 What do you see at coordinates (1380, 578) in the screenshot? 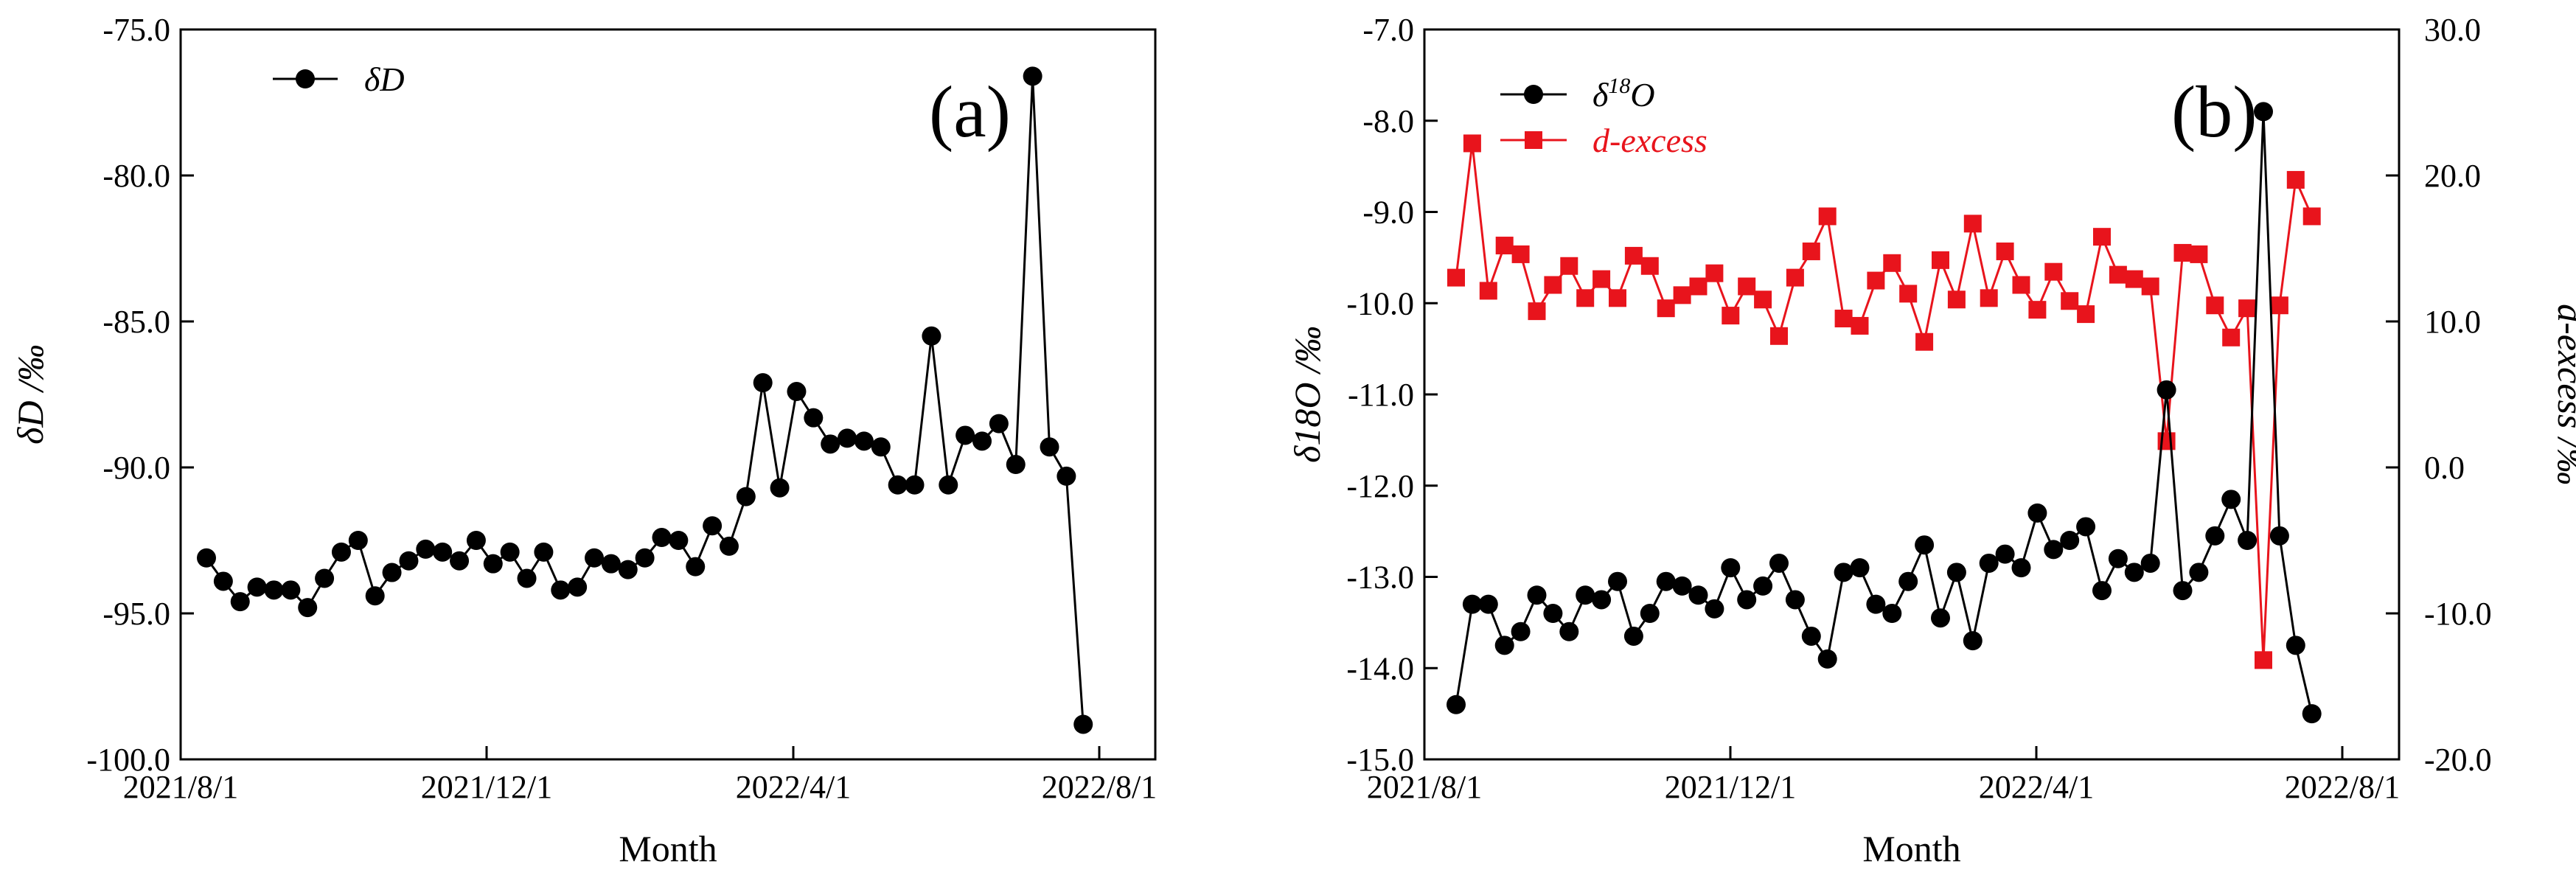
I see `panel-b-y-left-tick-label: -13.0` at bounding box center [1380, 578].